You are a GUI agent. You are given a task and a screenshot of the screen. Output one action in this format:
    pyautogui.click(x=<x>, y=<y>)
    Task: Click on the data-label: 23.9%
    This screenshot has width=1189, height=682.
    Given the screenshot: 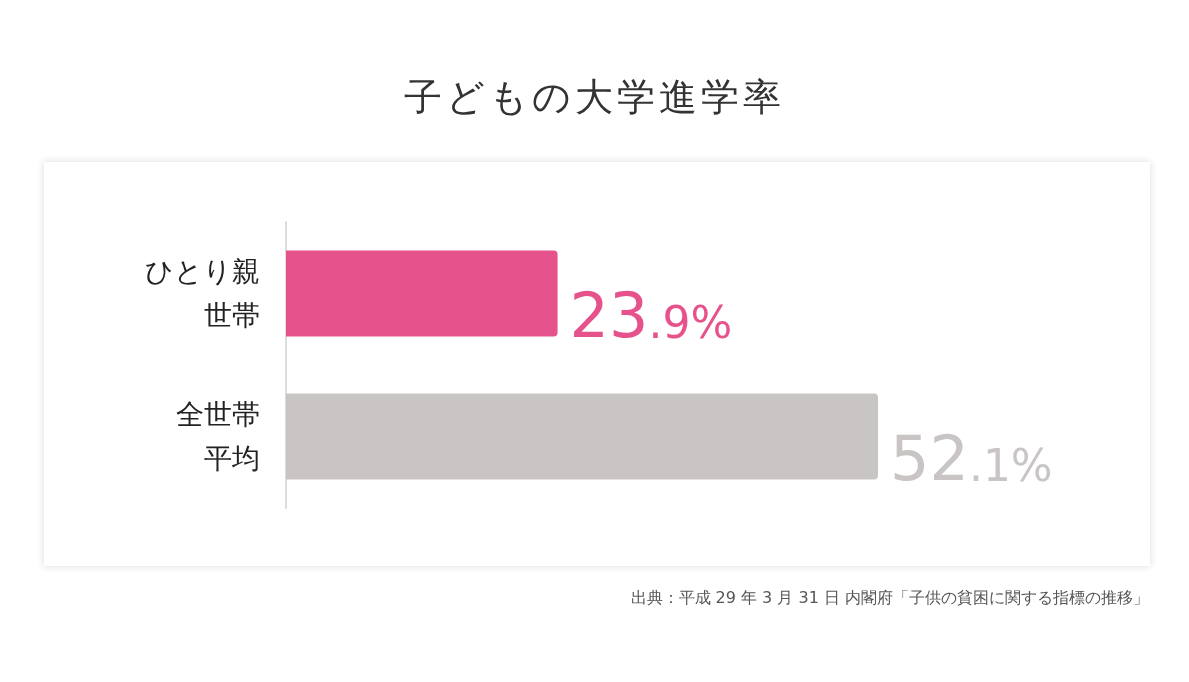 What is the action you would take?
    pyautogui.click(x=651, y=315)
    